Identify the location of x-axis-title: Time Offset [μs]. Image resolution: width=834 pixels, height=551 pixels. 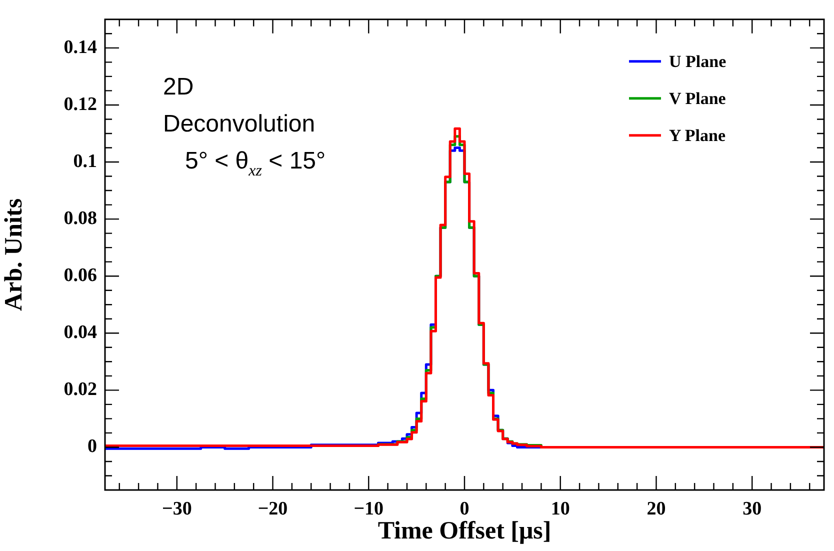
(465, 530).